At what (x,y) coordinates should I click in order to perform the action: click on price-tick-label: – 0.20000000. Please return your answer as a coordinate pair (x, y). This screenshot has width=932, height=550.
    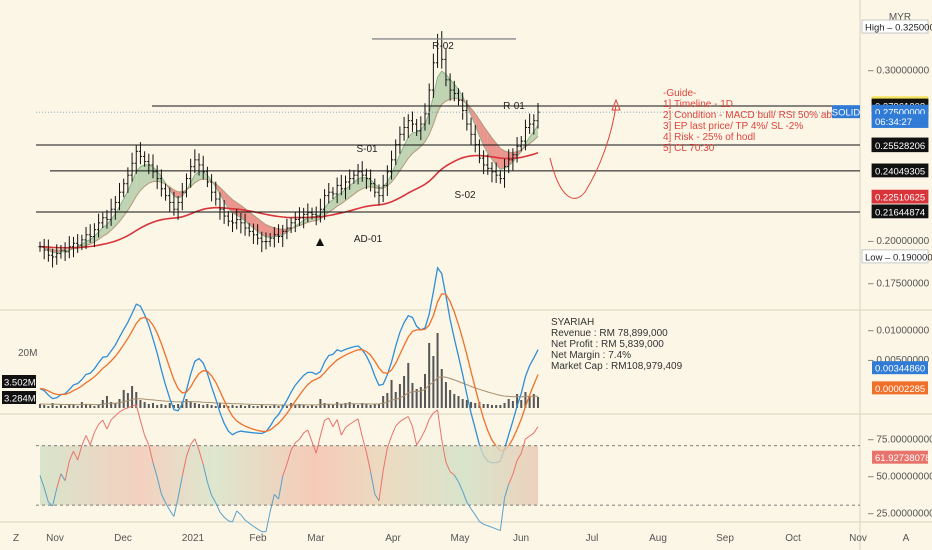
    Looking at the image, I should click on (899, 241).